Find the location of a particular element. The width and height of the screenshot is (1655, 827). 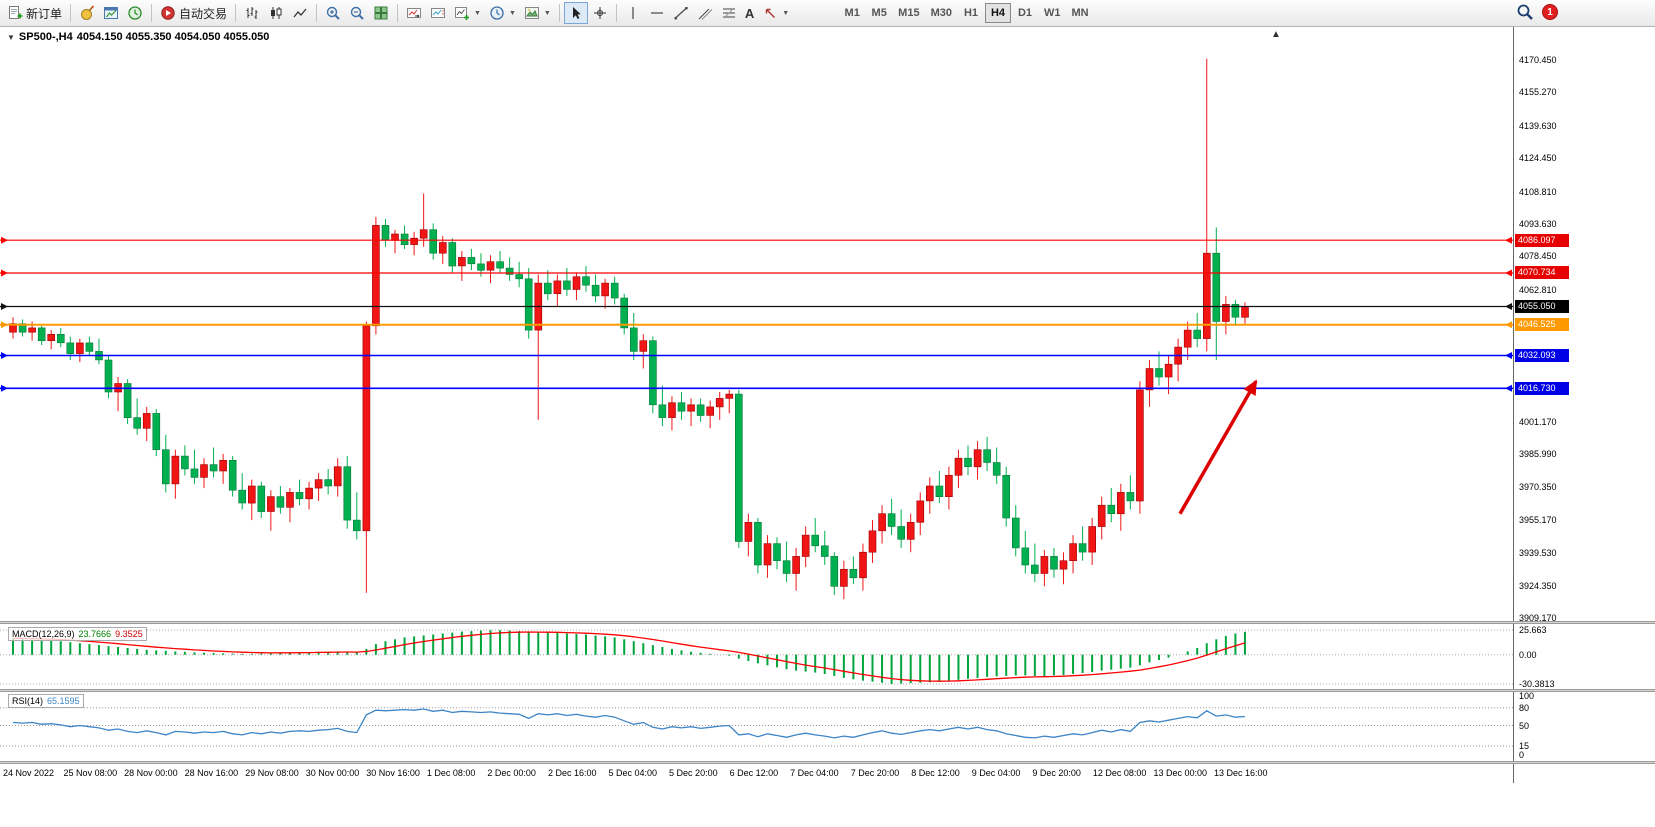

channel-tool-button is located at coordinates (705, 13).